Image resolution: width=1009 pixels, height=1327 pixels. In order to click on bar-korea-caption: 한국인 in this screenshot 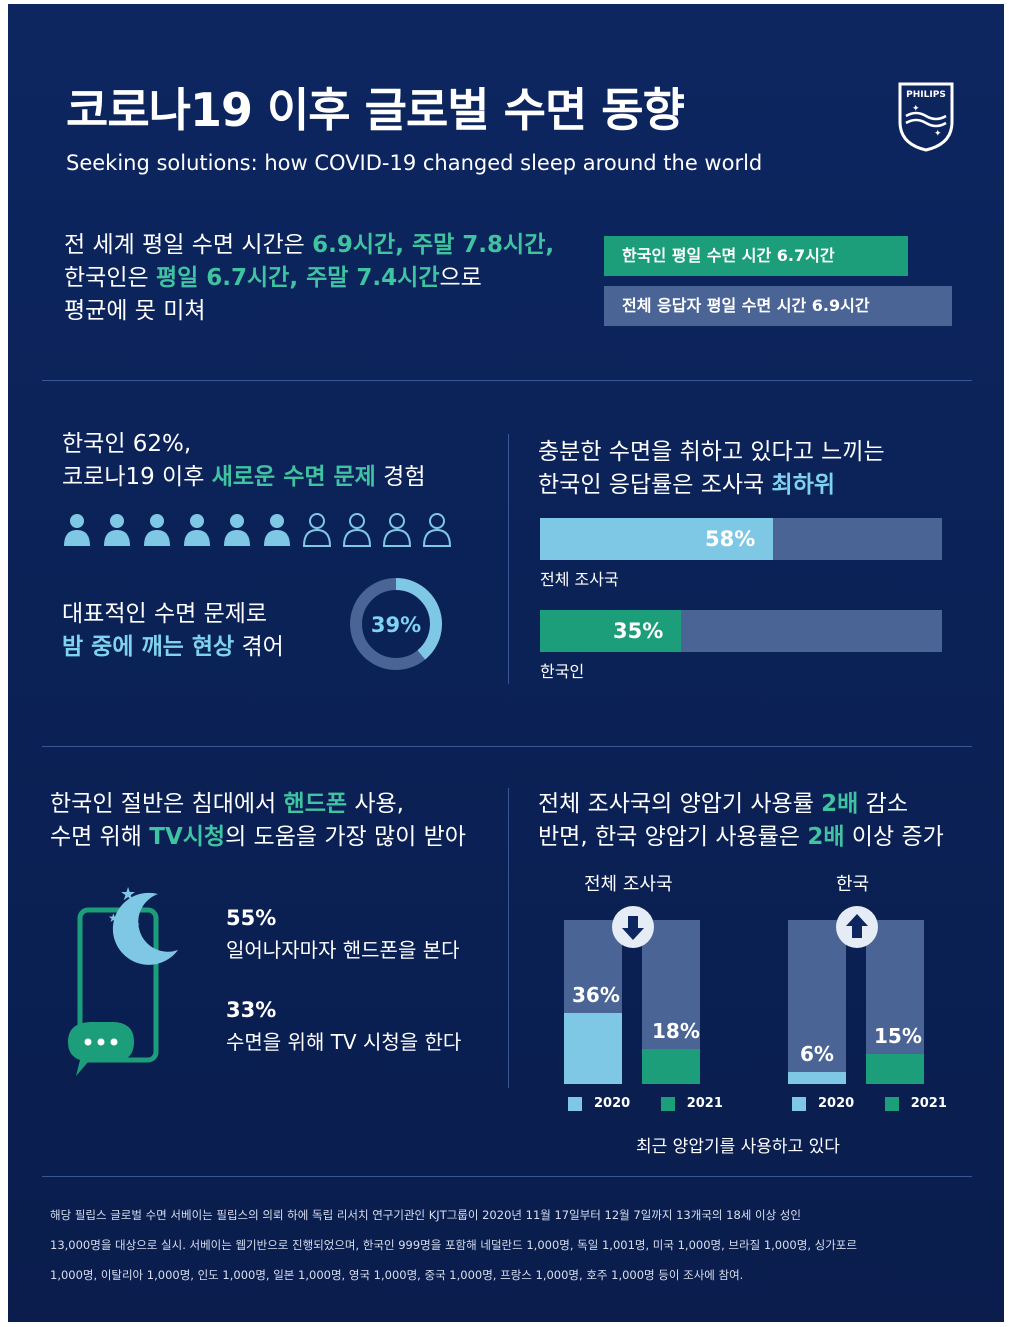, I will do `click(562, 671)`.